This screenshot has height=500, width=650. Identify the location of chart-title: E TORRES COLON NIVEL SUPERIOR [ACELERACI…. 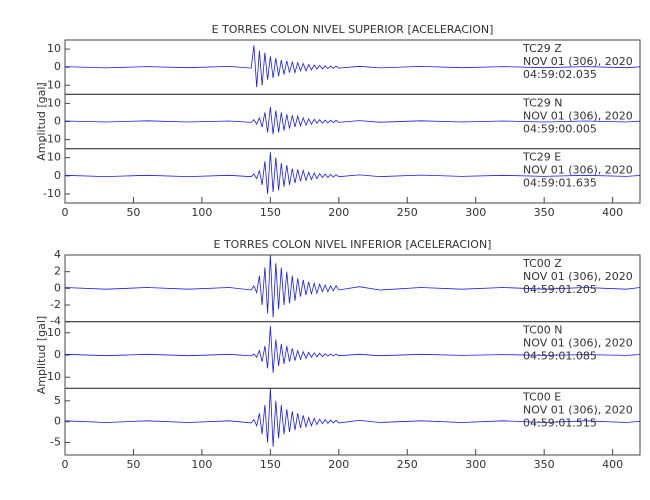
(353, 29).